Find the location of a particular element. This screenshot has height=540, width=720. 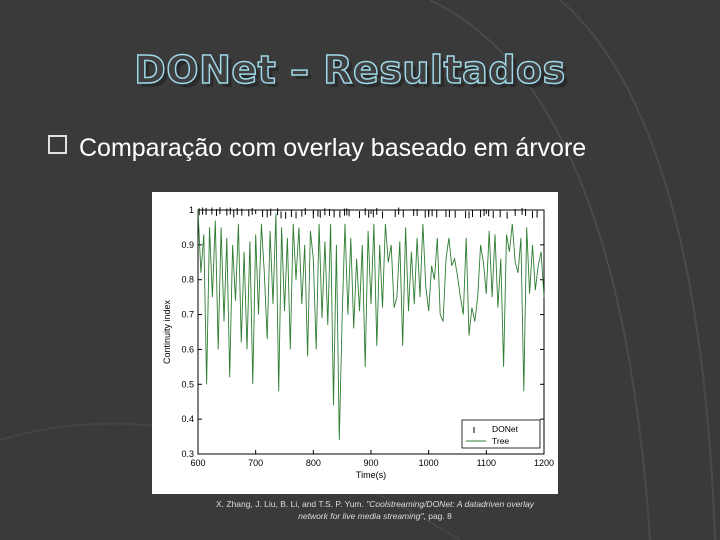

legend-box is located at coordinates (501, 434).